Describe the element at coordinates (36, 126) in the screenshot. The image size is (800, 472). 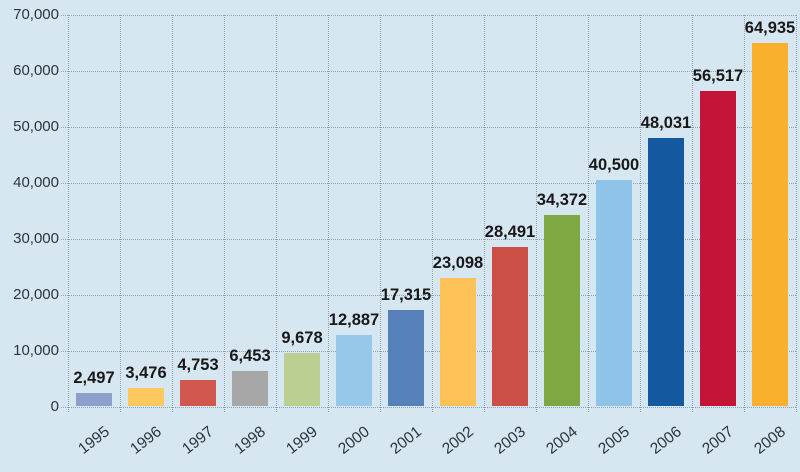
I see `y-axis-tick-label: 50,000` at that location.